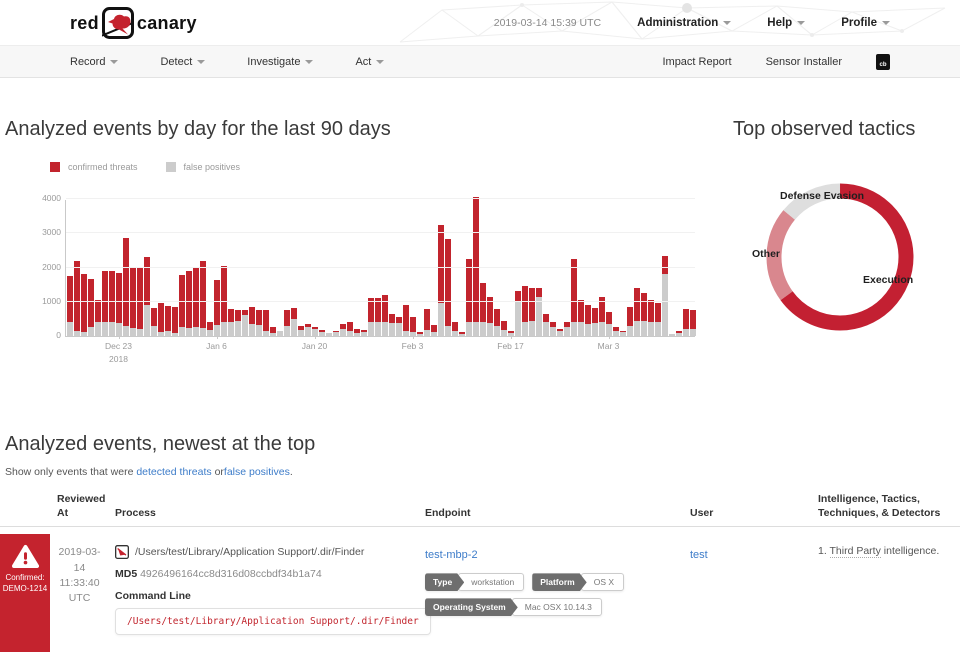 Image resolution: width=960 pixels, height=652 pixels. What do you see at coordinates (883, 61) in the screenshot?
I see `carbon-black-icon: cb` at bounding box center [883, 61].